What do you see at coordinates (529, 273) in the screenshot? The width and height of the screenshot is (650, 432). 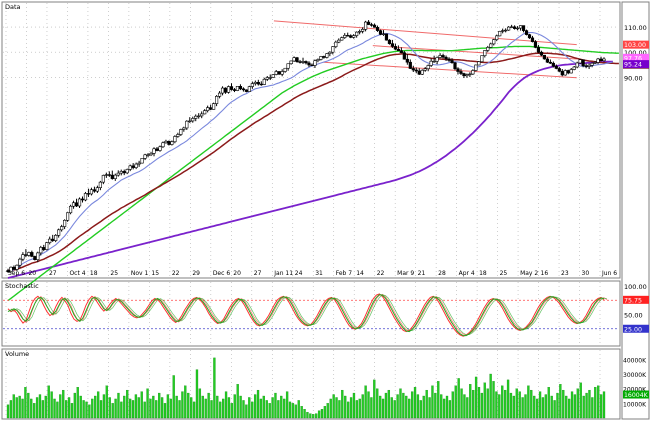 I see `x-tick-label: May 2` at bounding box center [529, 273].